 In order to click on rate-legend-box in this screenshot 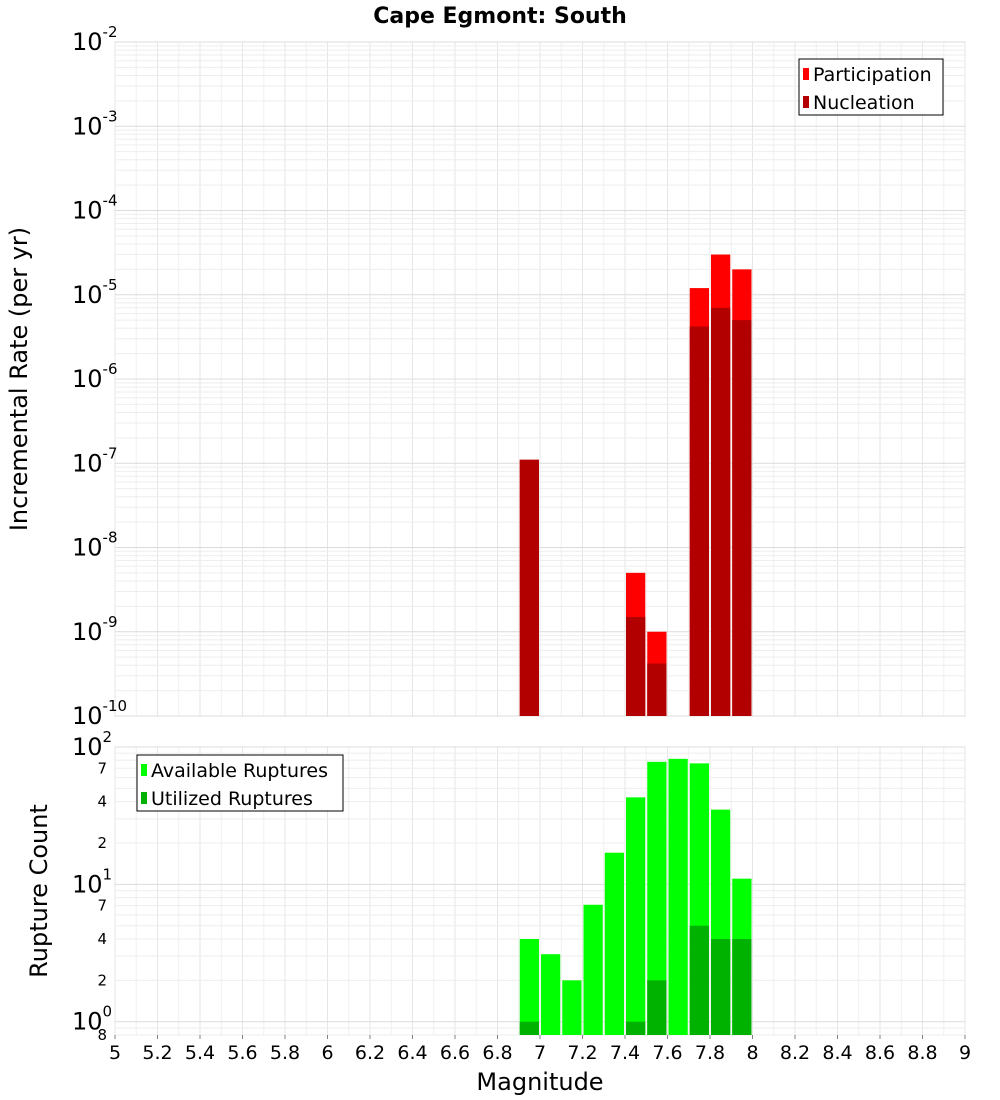, I will do `click(871, 87)`.